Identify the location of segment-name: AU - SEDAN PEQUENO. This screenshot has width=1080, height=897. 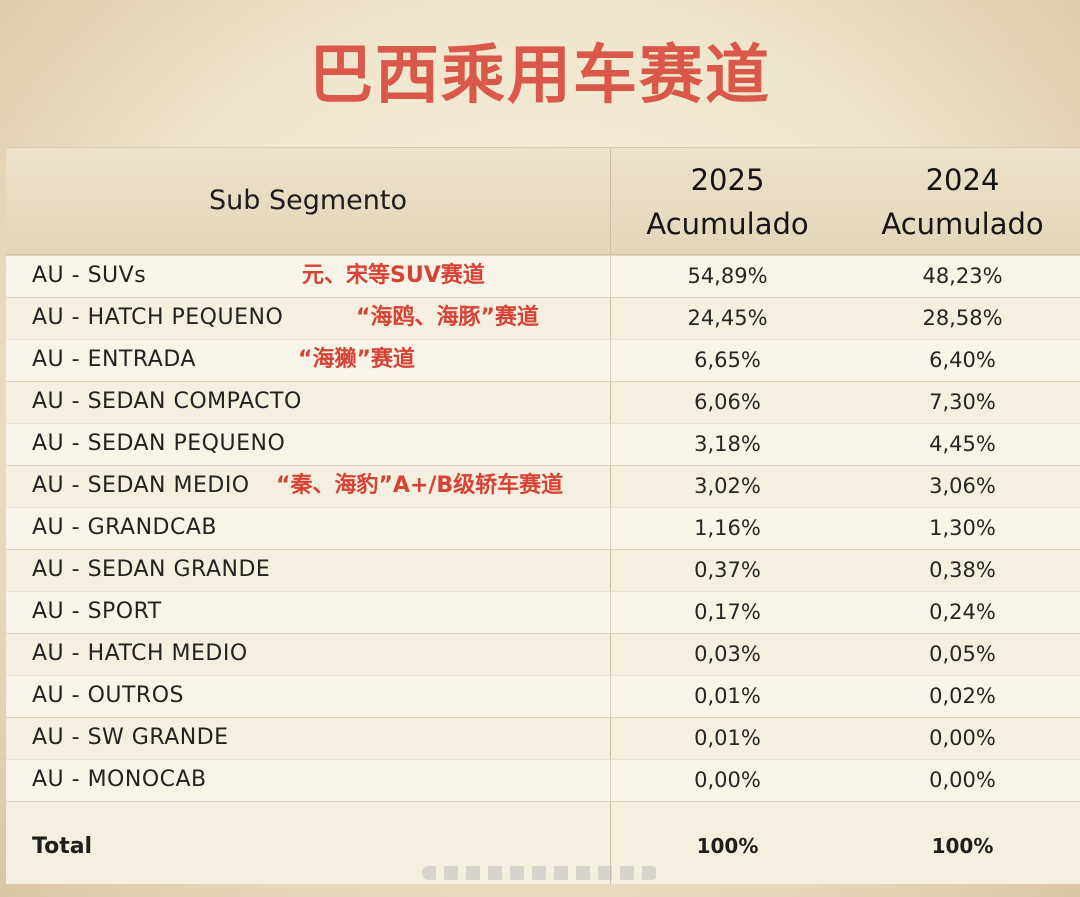
(159, 443).